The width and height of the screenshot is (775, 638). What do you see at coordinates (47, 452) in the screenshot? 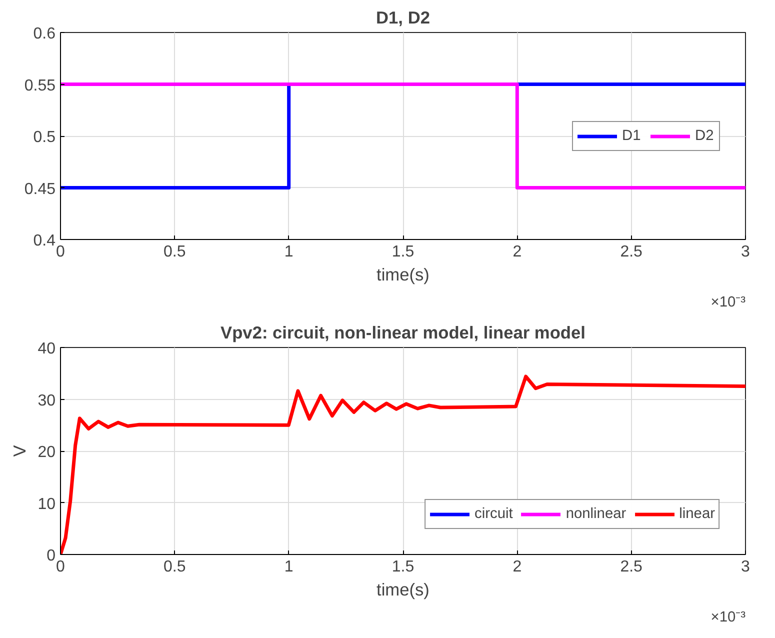
I see `y-tick-label: 20` at bounding box center [47, 452].